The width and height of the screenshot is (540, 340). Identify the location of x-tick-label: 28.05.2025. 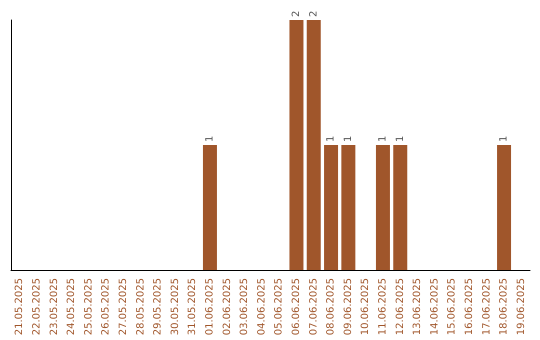
(140, 307).